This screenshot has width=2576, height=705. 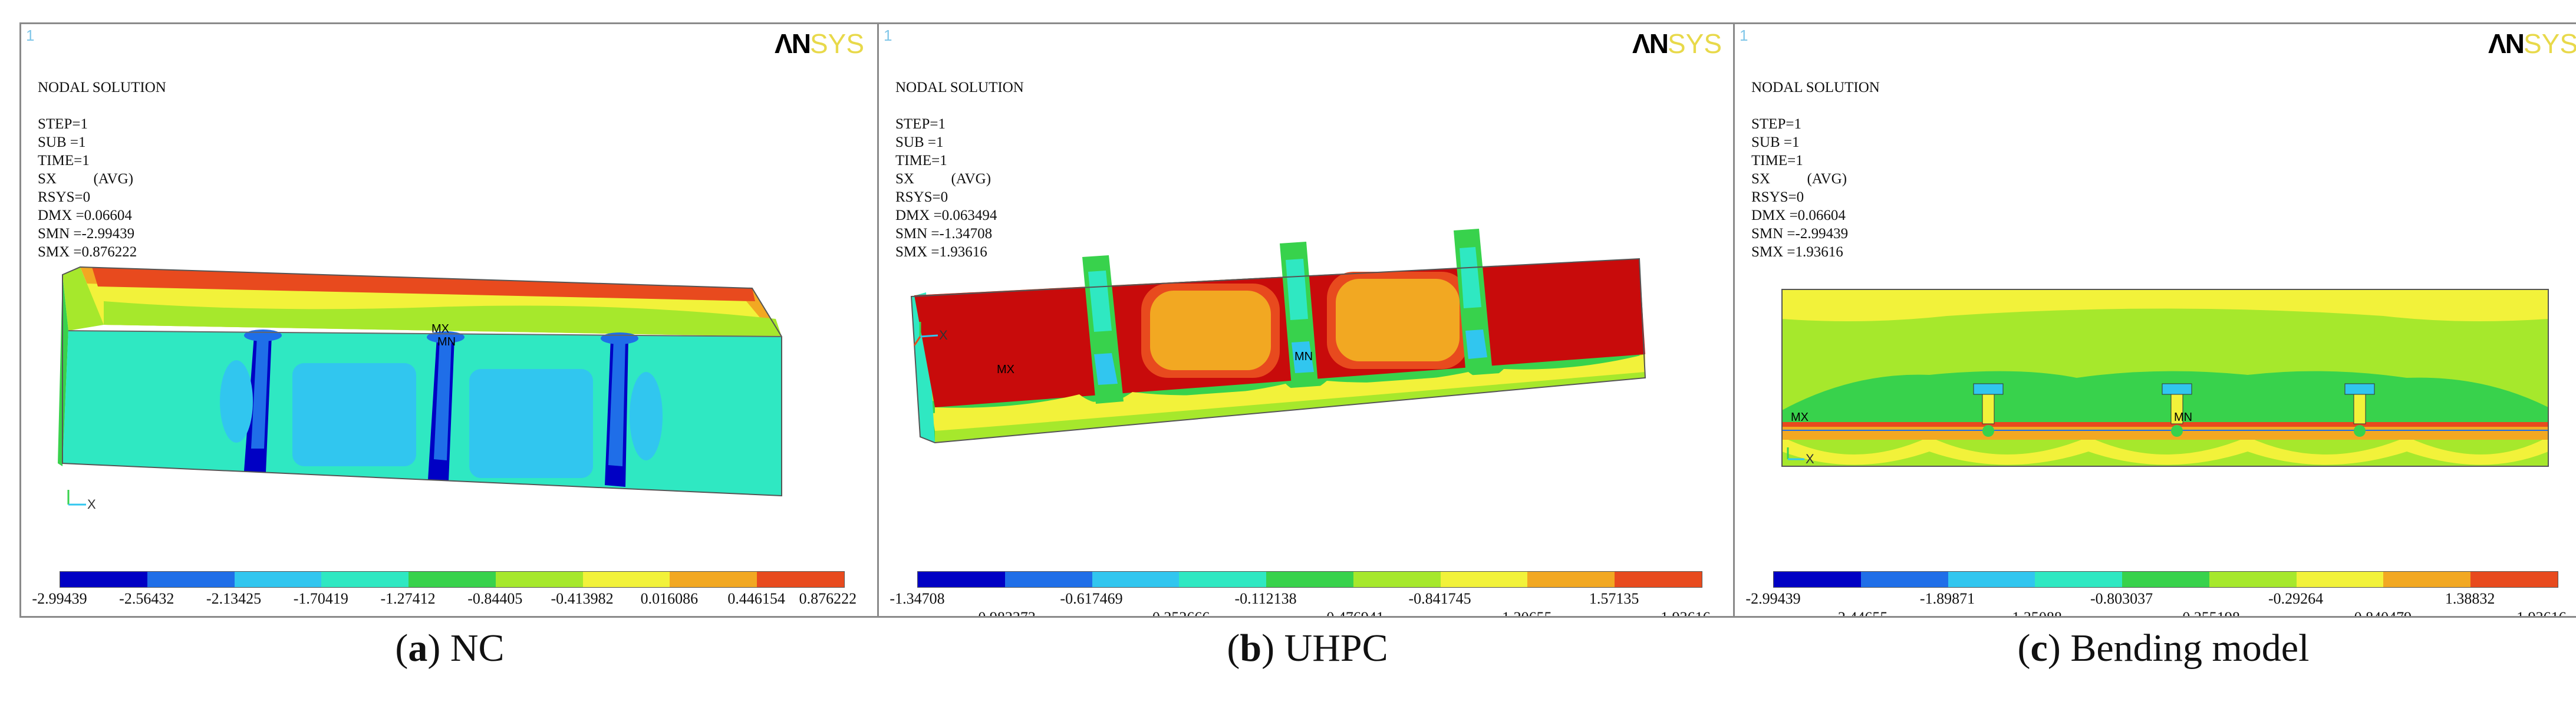 What do you see at coordinates (2470, 598) in the screenshot?
I see `tick-label: 1.38832` at bounding box center [2470, 598].